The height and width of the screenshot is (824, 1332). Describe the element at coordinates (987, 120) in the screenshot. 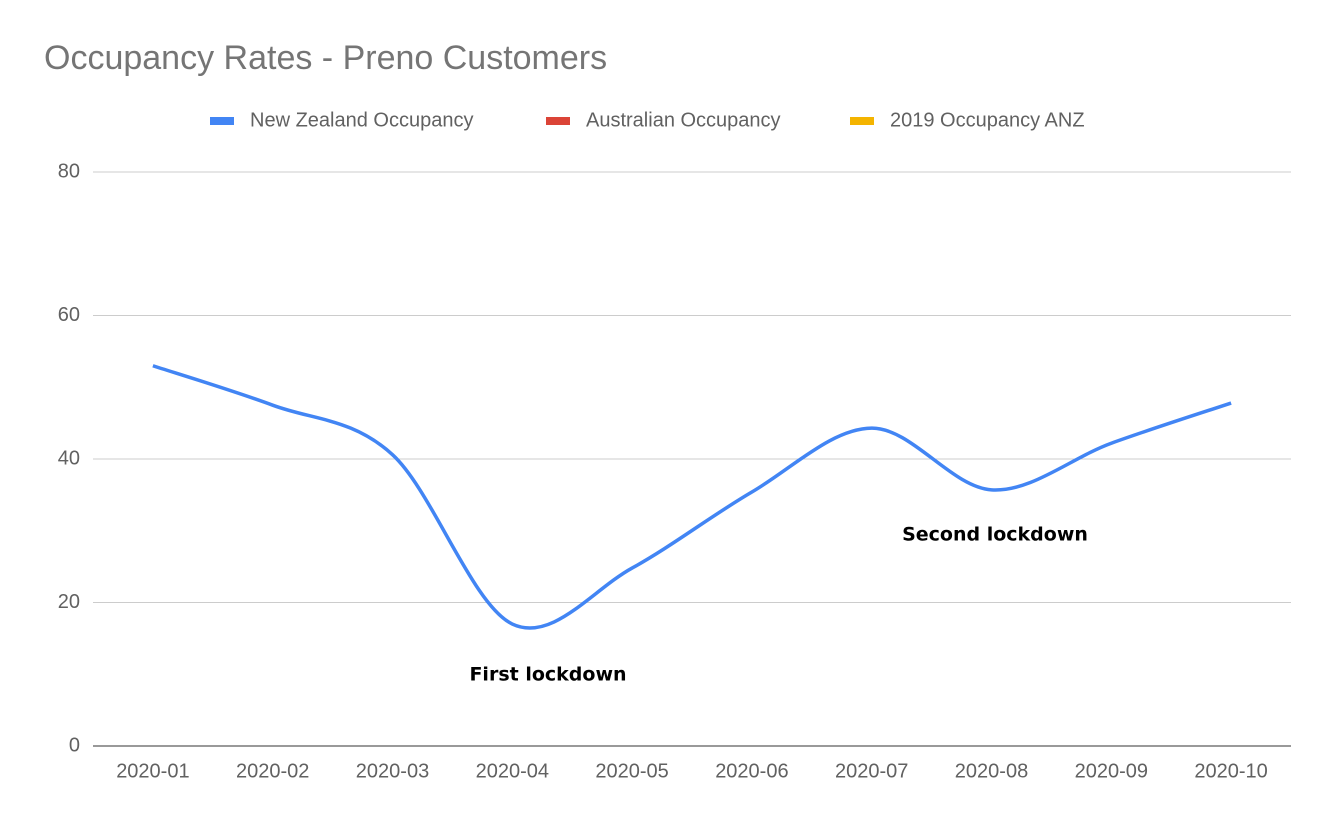

I see `legend-label: 2019 Occupancy ANZ` at that location.